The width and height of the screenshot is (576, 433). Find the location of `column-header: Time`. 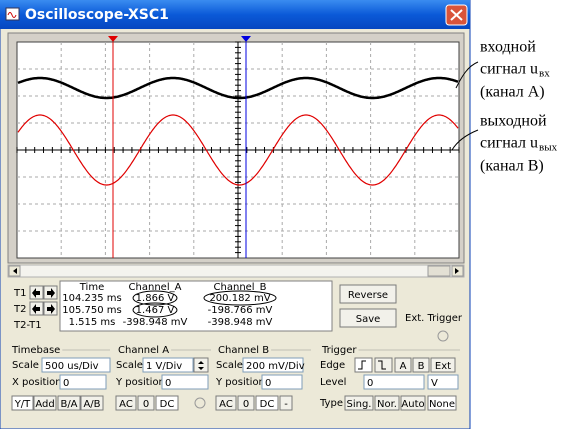

column-header: Time is located at coordinates (91, 287).